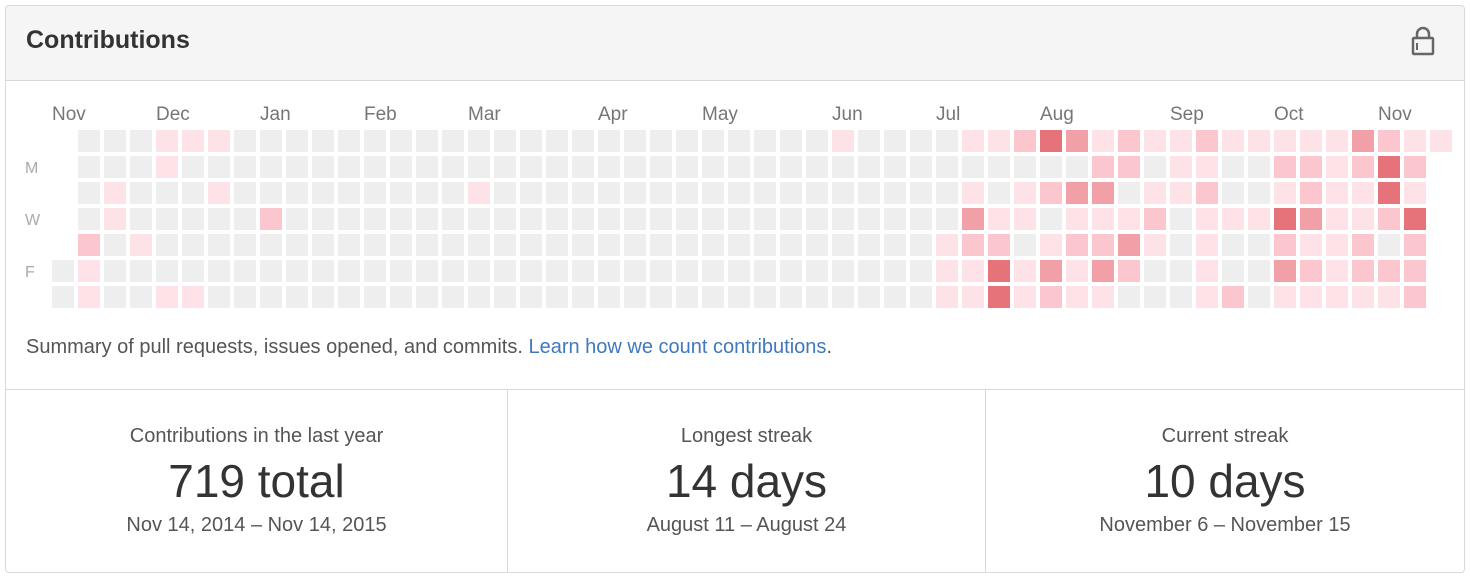 This screenshot has height=580, width=1470. Describe the element at coordinates (256, 436) in the screenshot. I see `stat-label: Contributions in the last year` at that location.